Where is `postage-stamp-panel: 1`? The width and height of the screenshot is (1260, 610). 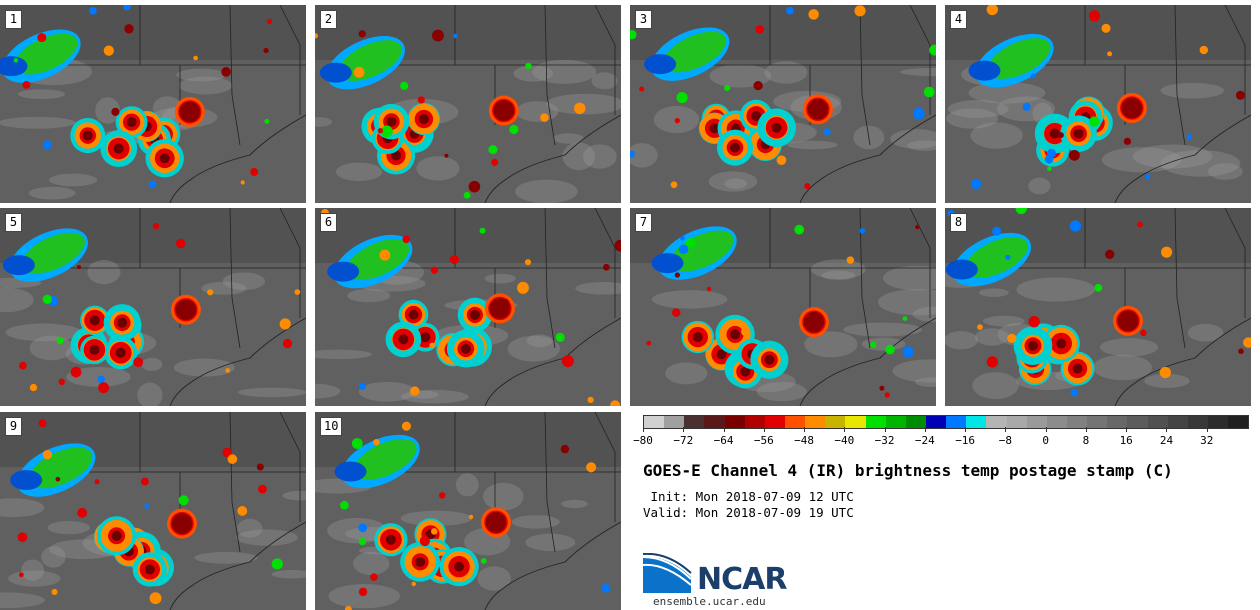
postage-stamp-panel: 1 is located at coordinates (153, 104).